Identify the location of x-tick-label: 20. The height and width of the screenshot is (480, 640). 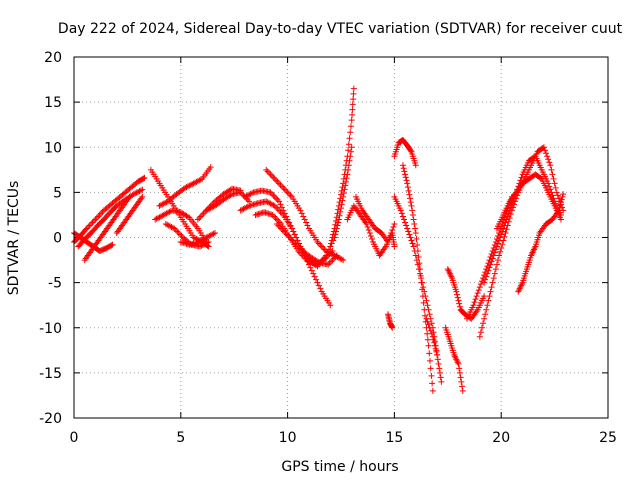
(501, 438).